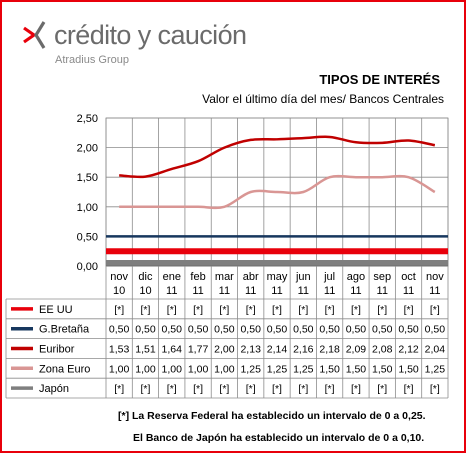 This screenshot has width=466, height=453. What do you see at coordinates (250, 350) in the screenshot?
I see `data-label: 2,13` at bounding box center [250, 350].